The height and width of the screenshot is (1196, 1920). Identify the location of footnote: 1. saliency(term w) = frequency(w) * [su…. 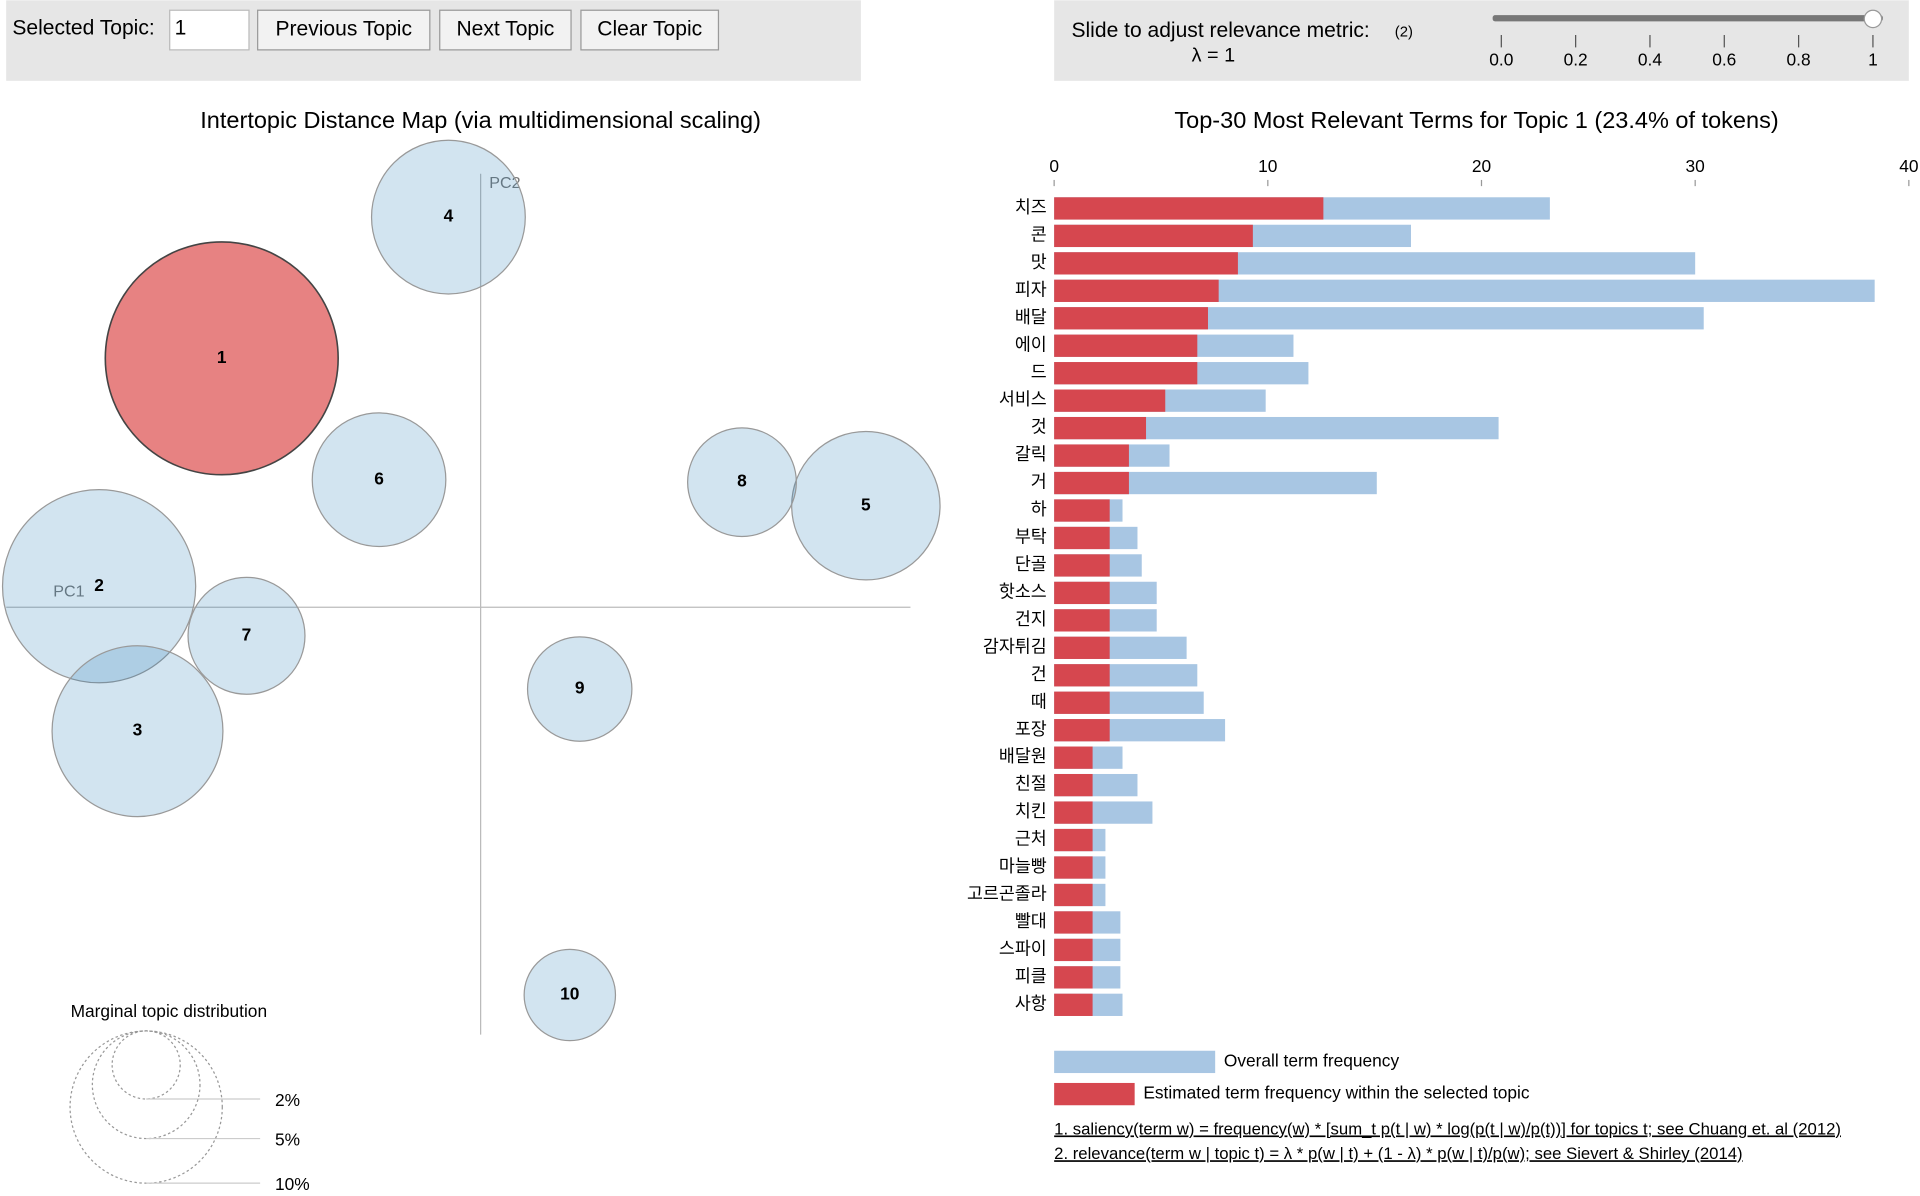
(1447, 1128).